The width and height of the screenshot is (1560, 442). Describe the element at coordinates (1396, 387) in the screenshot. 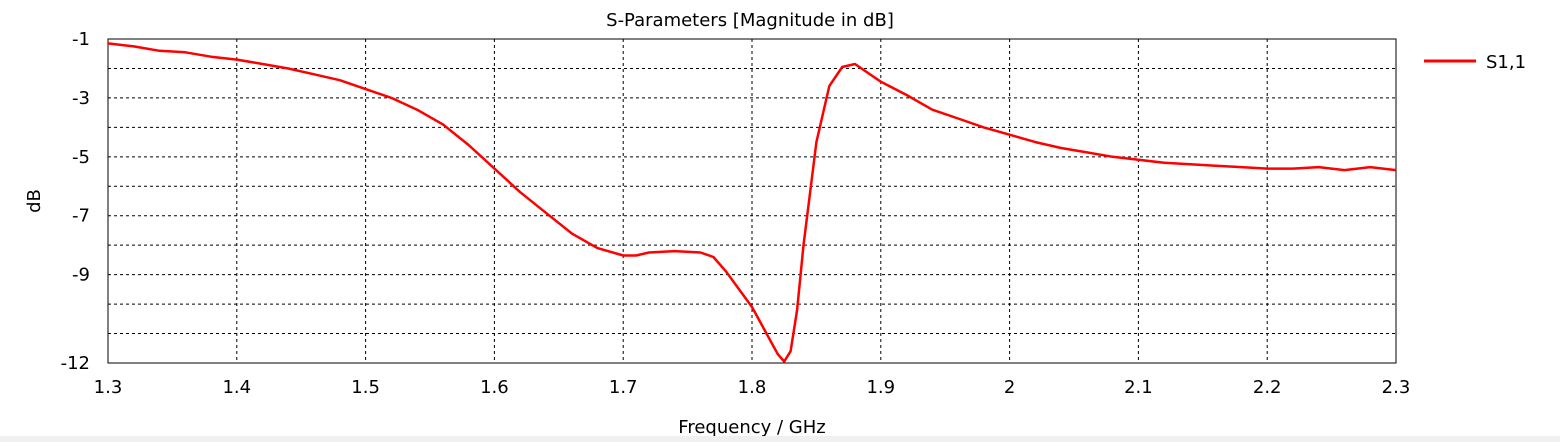

I see `x-tick-label: 2.3` at that location.